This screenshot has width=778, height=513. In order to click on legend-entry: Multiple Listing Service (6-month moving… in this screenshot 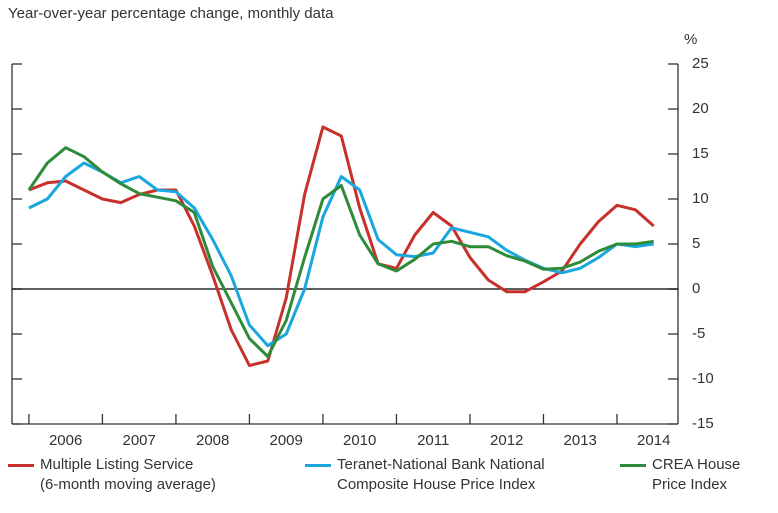, I will do `click(112, 475)`.